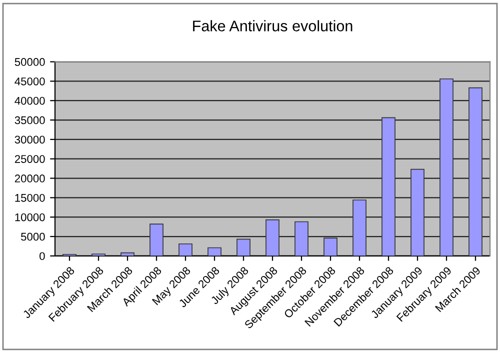 The width and height of the screenshot is (500, 353). What do you see at coordinates (29, 140) in the screenshot?
I see `y-tick-label: 30000` at bounding box center [29, 140].